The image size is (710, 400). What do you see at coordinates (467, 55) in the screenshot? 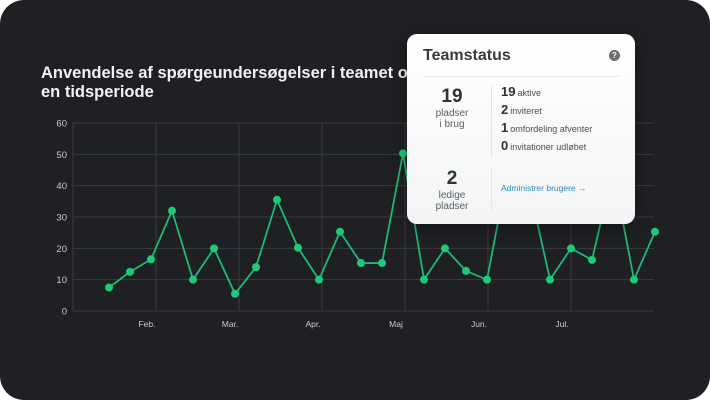
I see `card-title: Teamstatus` at bounding box center [467, 55].